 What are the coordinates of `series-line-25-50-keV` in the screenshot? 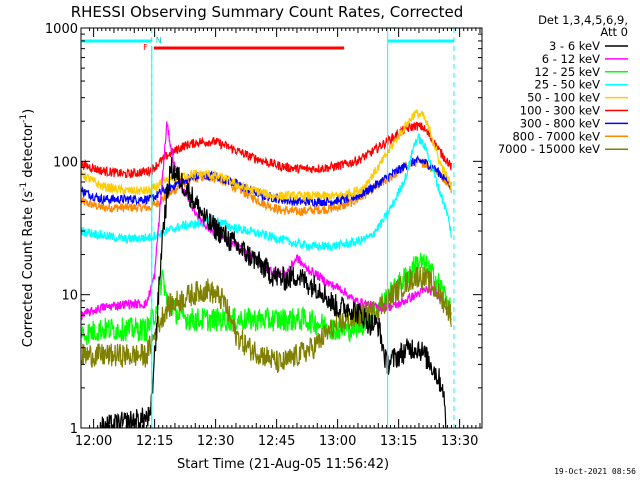 It's located at (266, 192).